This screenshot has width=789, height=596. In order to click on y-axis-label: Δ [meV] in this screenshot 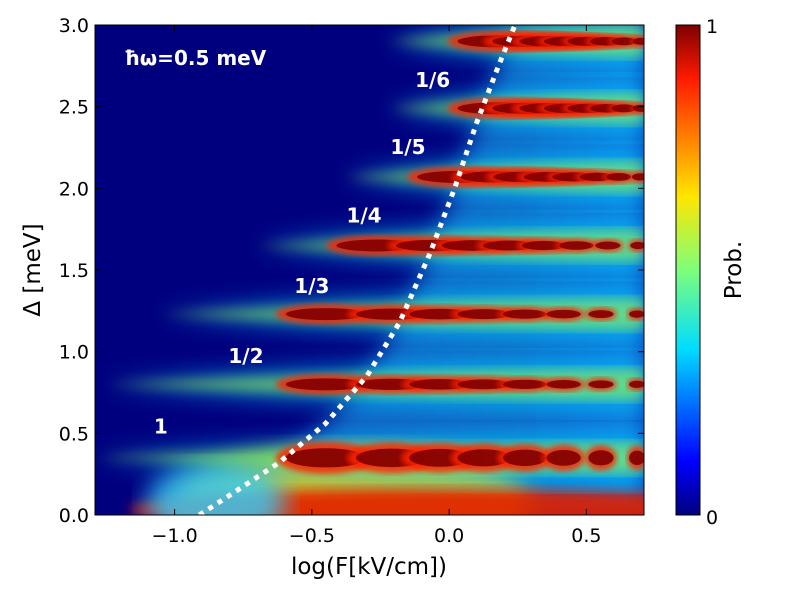, I will do `click(33, 269)`.